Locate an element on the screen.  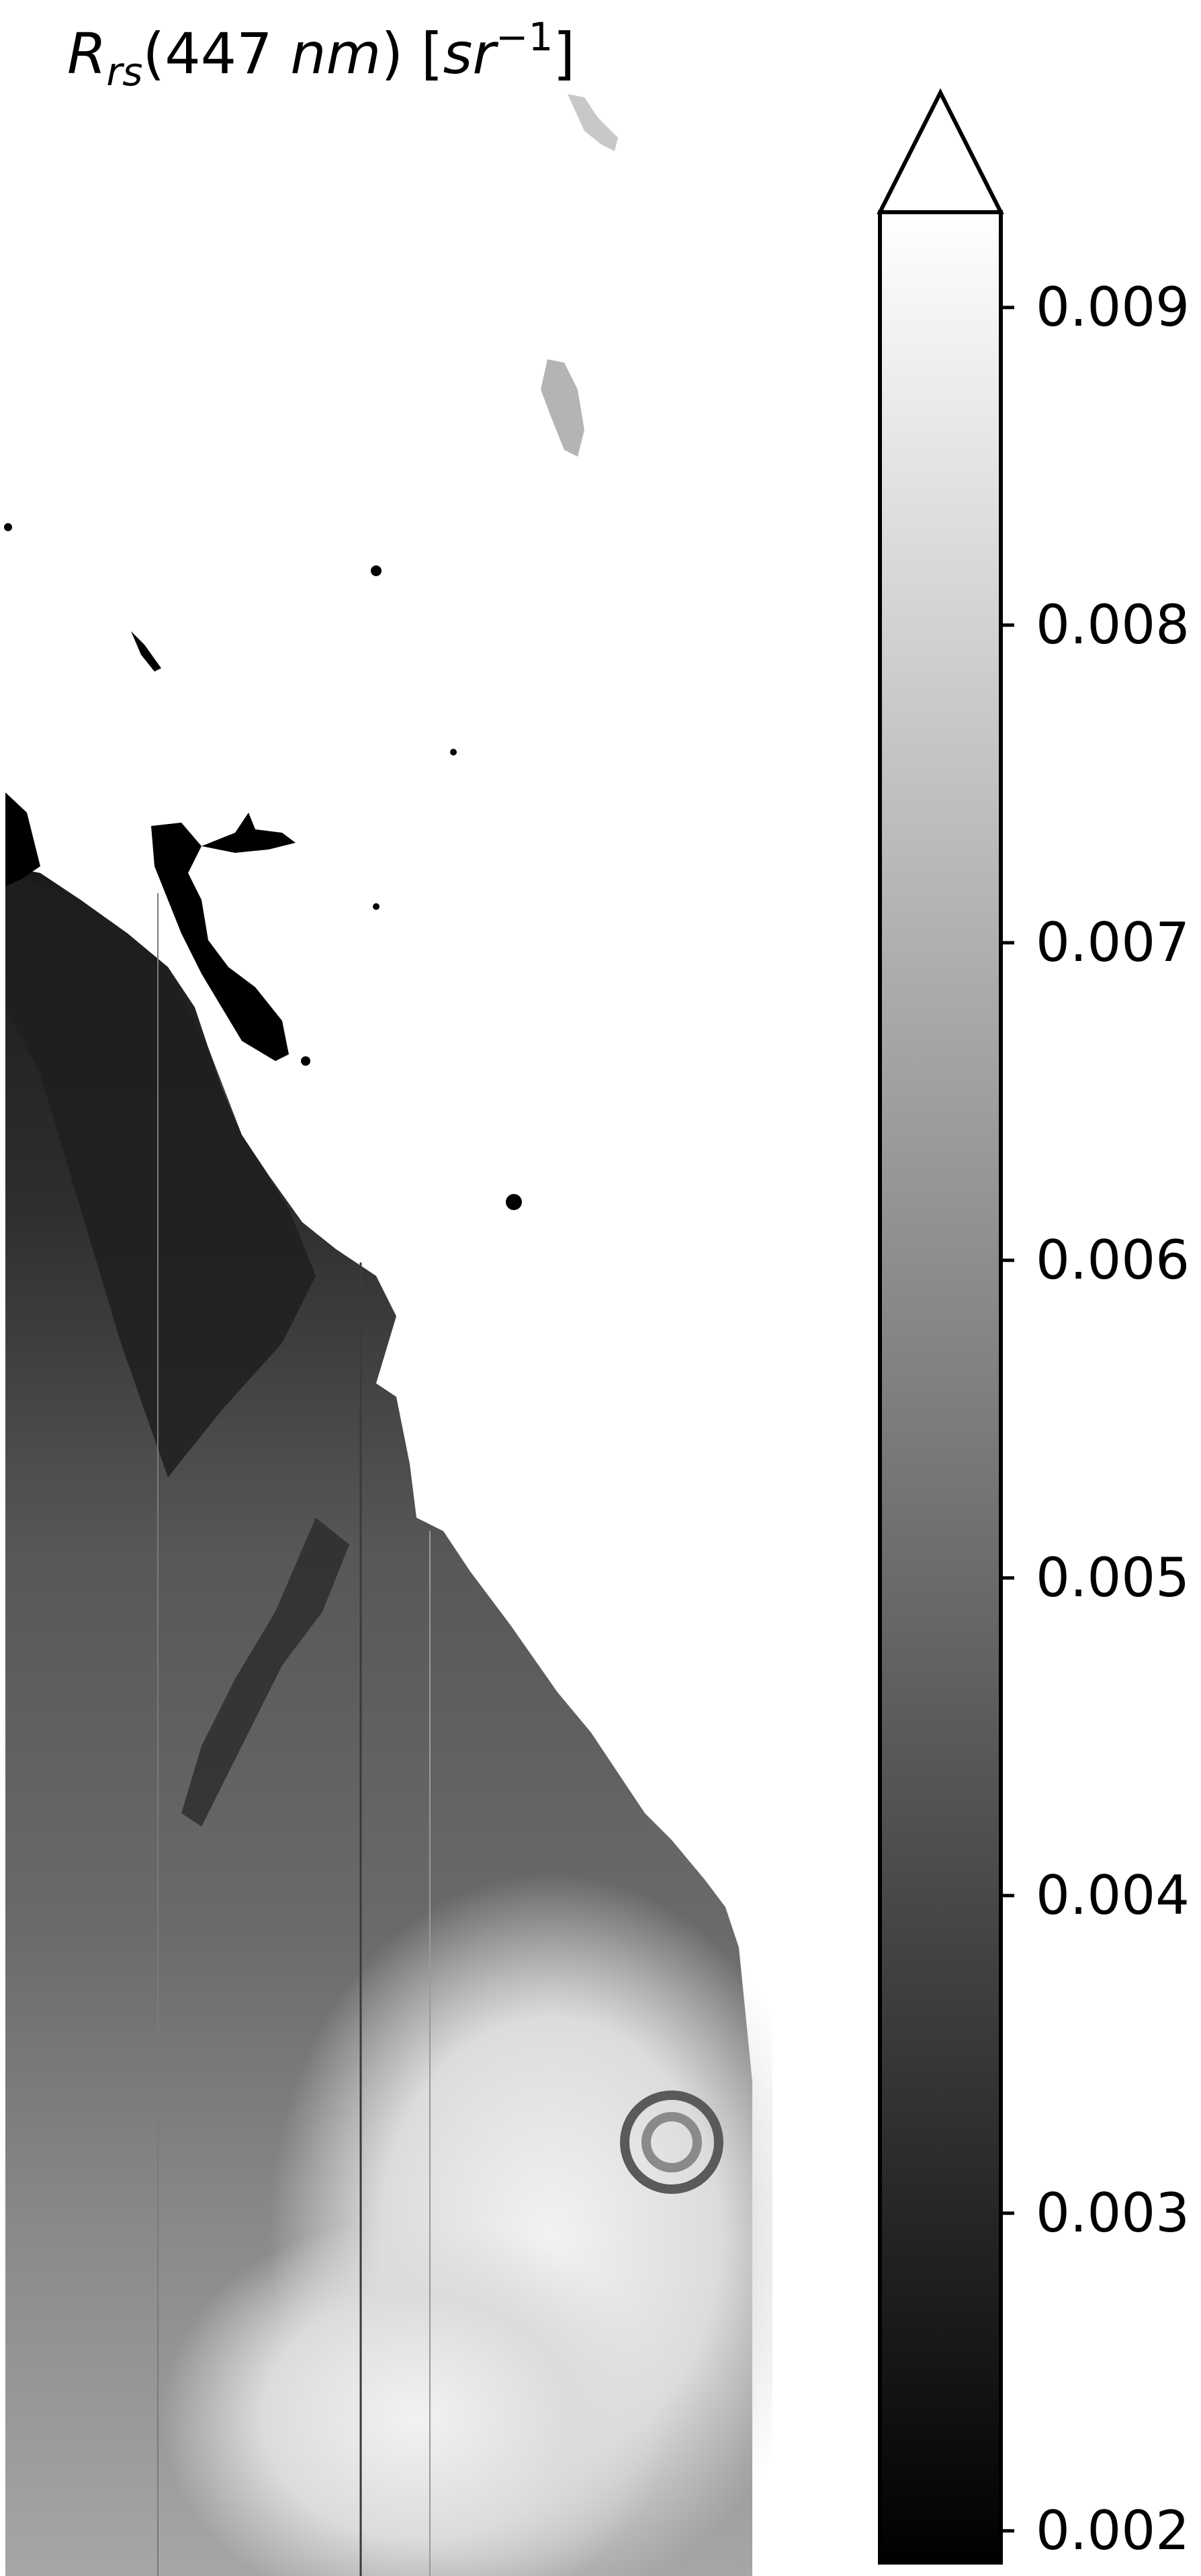
title-wavelength: (447 is located at coordinates (216, 54).